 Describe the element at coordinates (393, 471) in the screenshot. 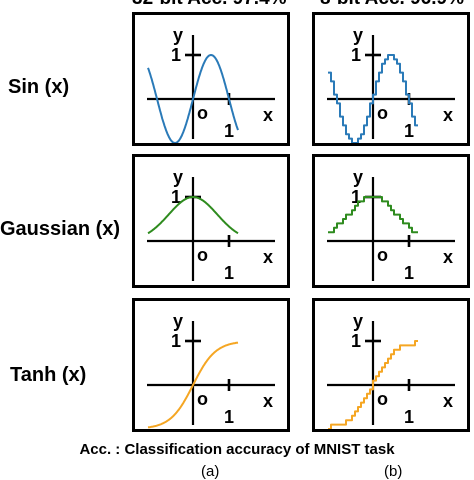

I see `sublabel-b: (b)` at that location.